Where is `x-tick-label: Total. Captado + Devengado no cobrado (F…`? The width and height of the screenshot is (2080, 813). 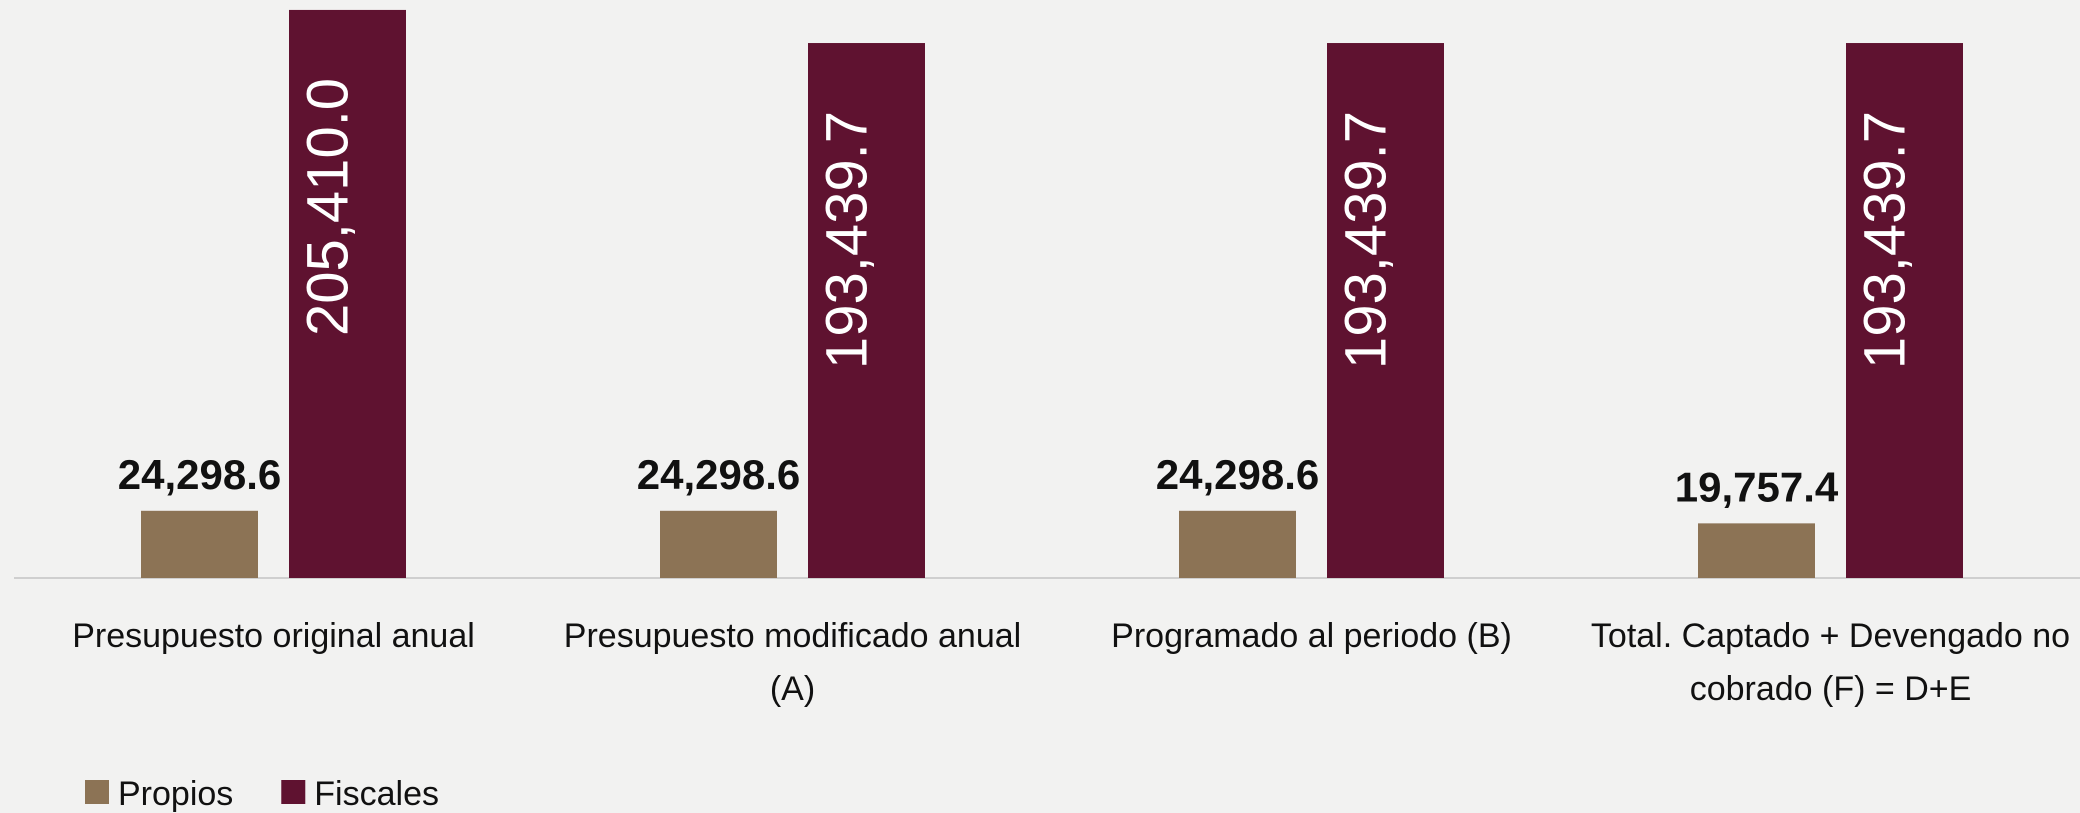 x-tick-label: Total. Captado + Devengado no cobrado (F… is located at coordinates (1830, 662).